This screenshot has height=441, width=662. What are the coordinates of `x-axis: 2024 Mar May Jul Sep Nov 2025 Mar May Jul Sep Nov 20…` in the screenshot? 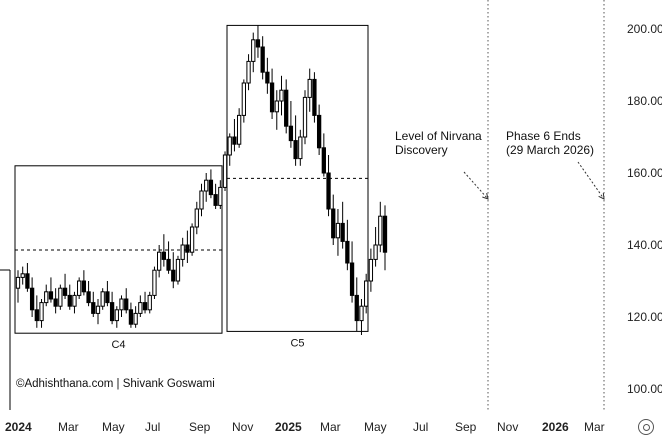 It's located at (305, 427).